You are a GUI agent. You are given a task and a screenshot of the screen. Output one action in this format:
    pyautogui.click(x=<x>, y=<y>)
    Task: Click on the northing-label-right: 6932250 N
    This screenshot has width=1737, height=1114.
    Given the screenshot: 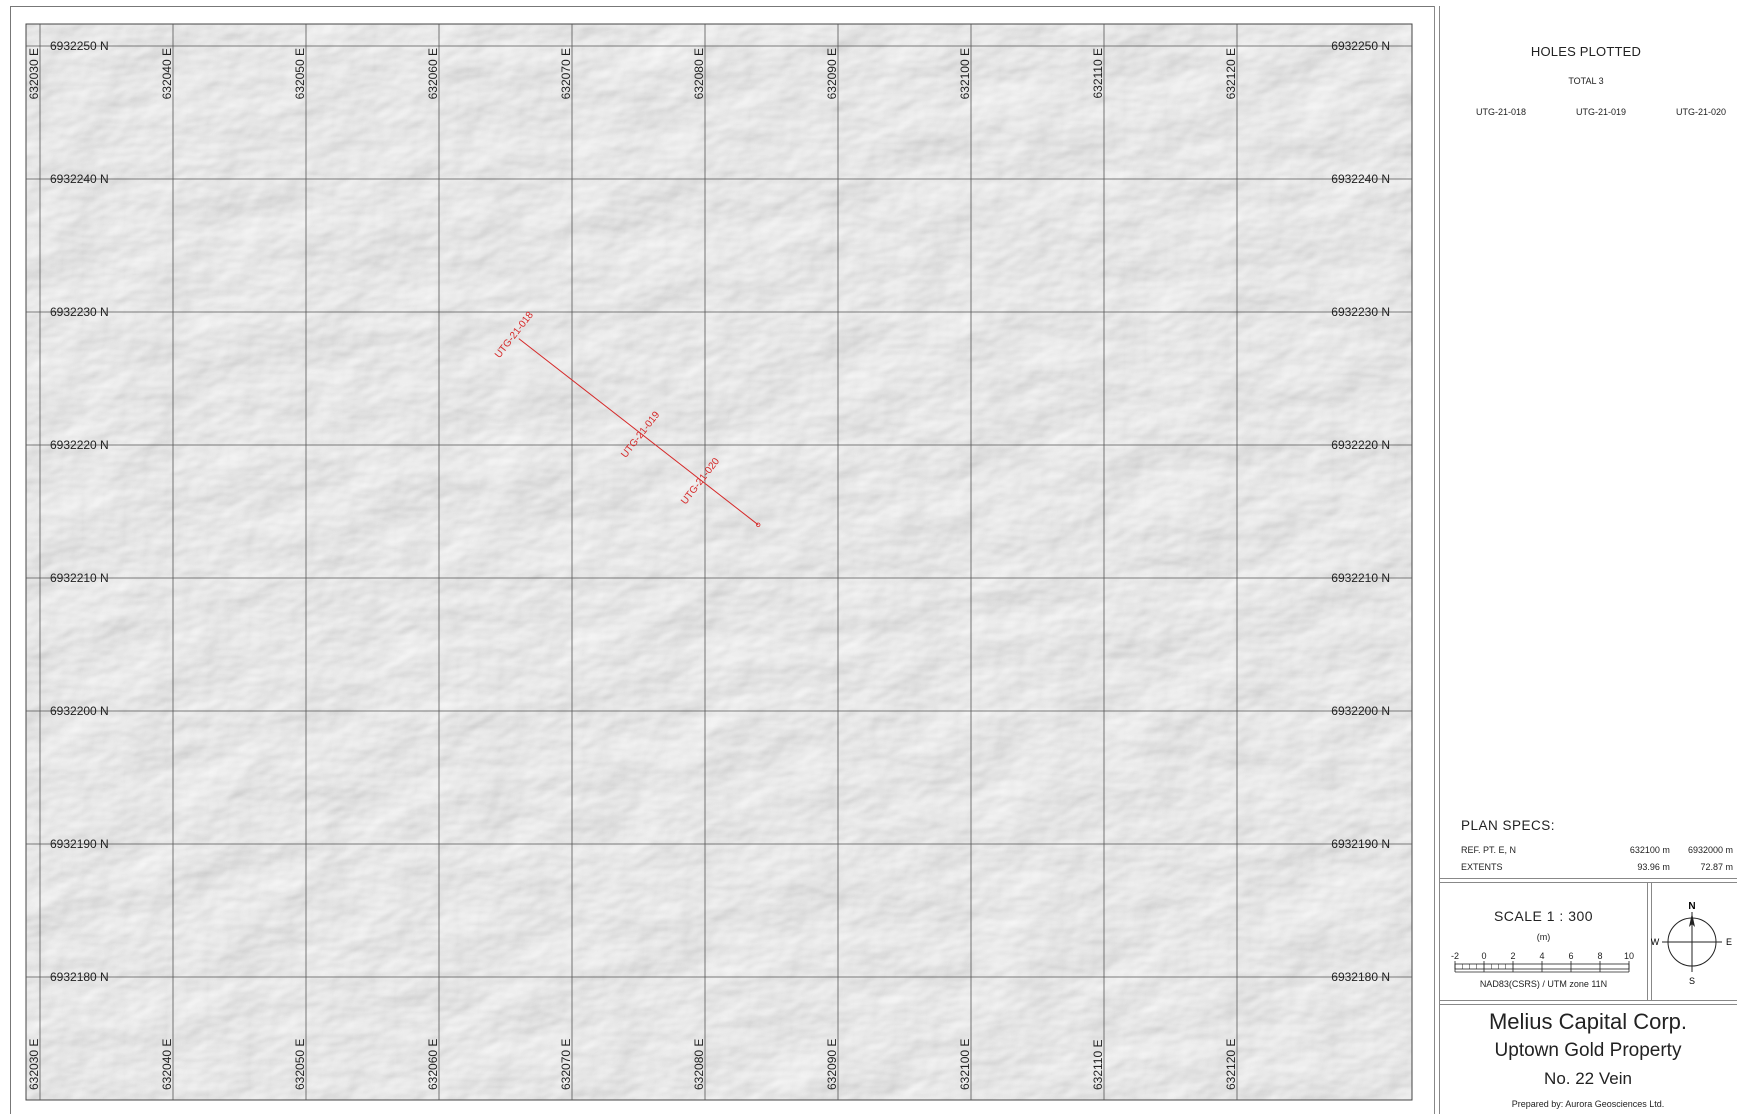 What is the action you would take?
    pyautogui.click(x=1360, y=46)
    